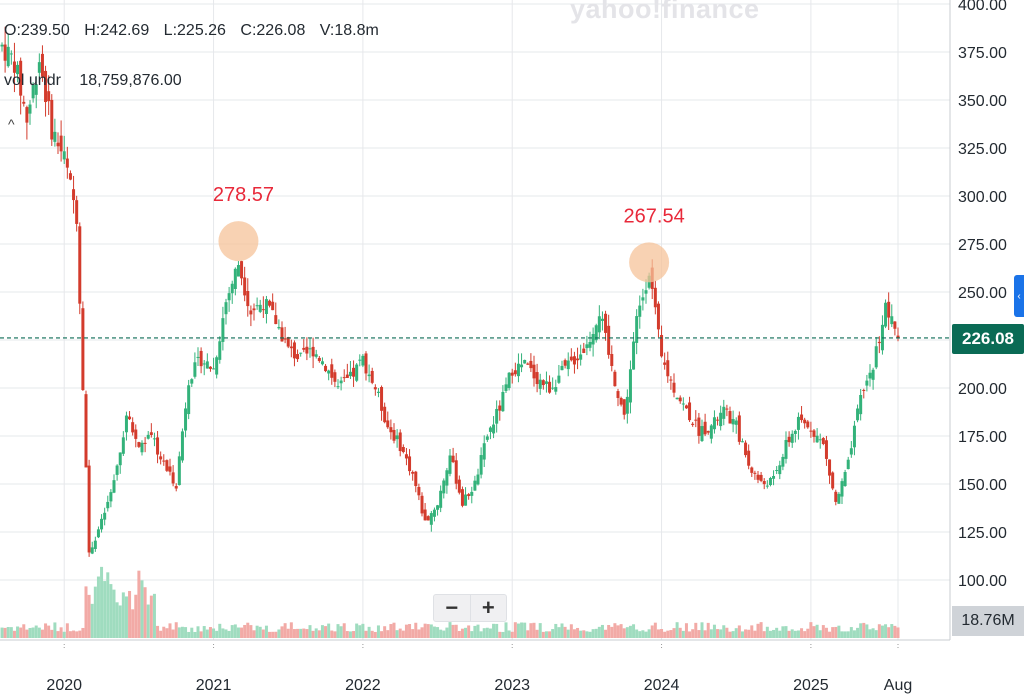  What do you see at coordinates (349, 30) in the screenshot?
I see `volume-value: V:18.8m` at bounding box center [349, 30].